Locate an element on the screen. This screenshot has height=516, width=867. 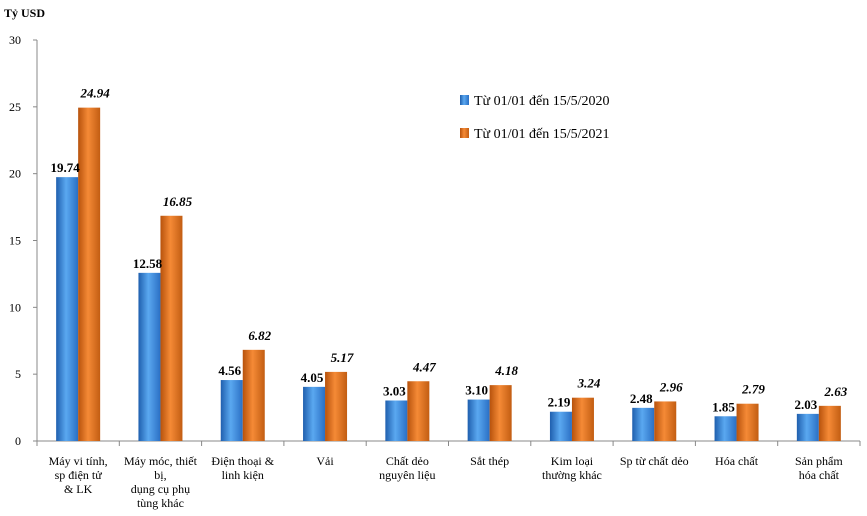
category-label: Chất dẻo nguyên liệu is located at coordinates (407, 468).